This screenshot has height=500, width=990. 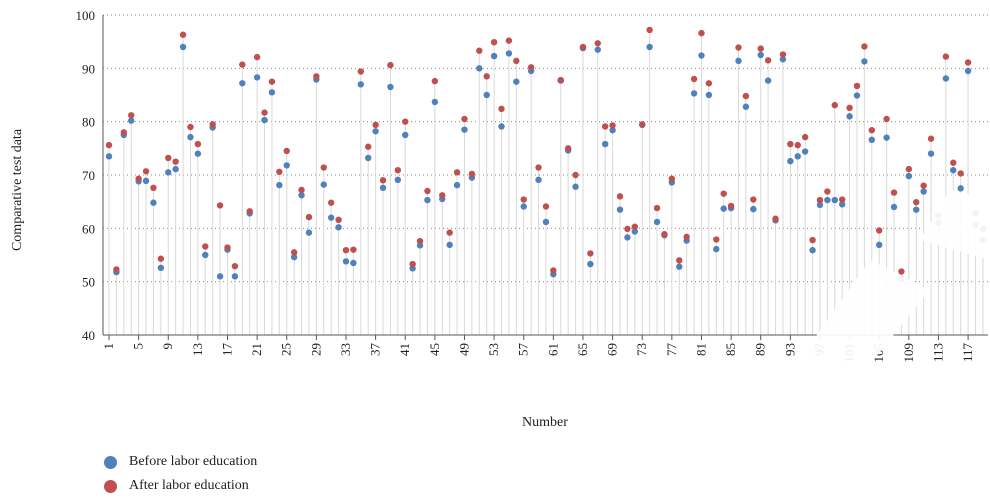 I want to click on x-tick-label: 97, so click(x=819, y=350).